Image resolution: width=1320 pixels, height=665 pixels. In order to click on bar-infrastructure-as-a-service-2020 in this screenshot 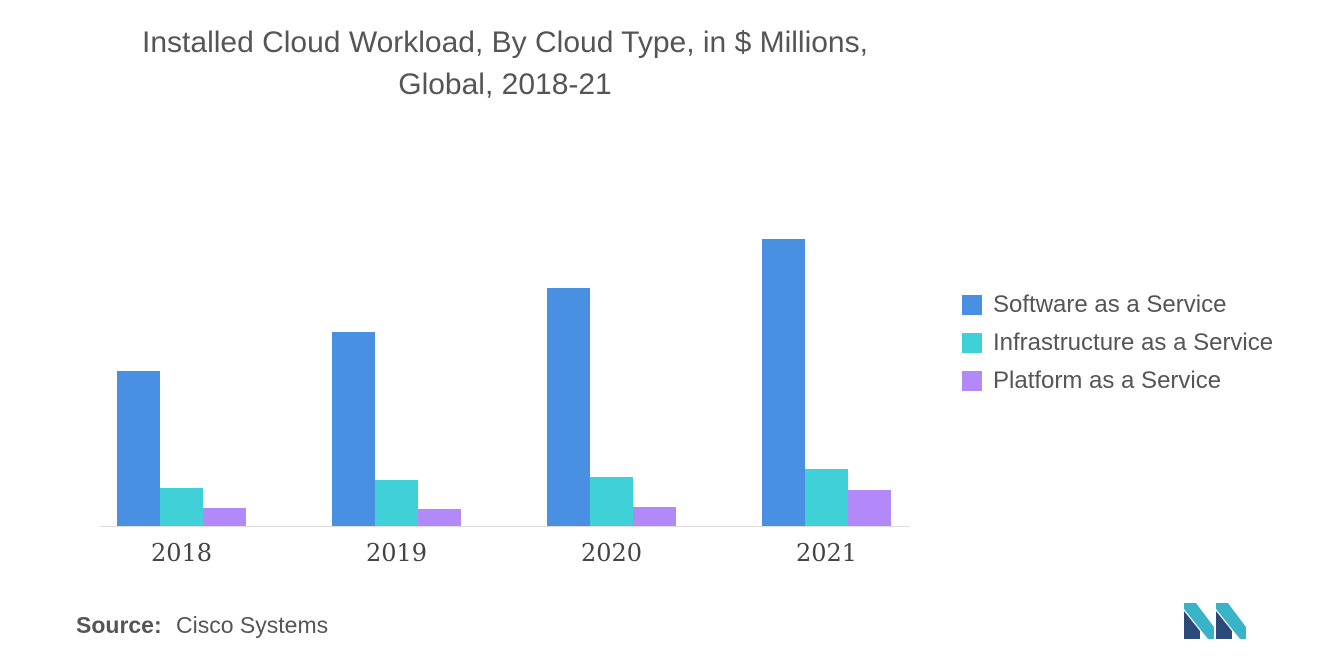, I will do `click(611, 501)`.